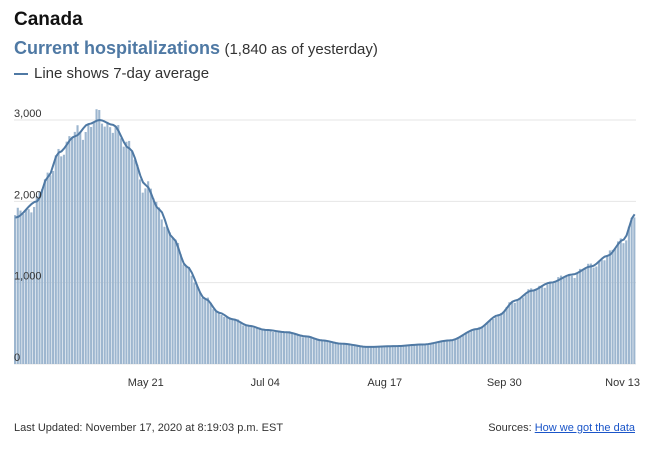 The height and width of the screenshot is (450, 647). What do you see at coordinates (584, 428) in the screenshot?
I see `sources-link: How we got the data` at bounding box center [584, 428].